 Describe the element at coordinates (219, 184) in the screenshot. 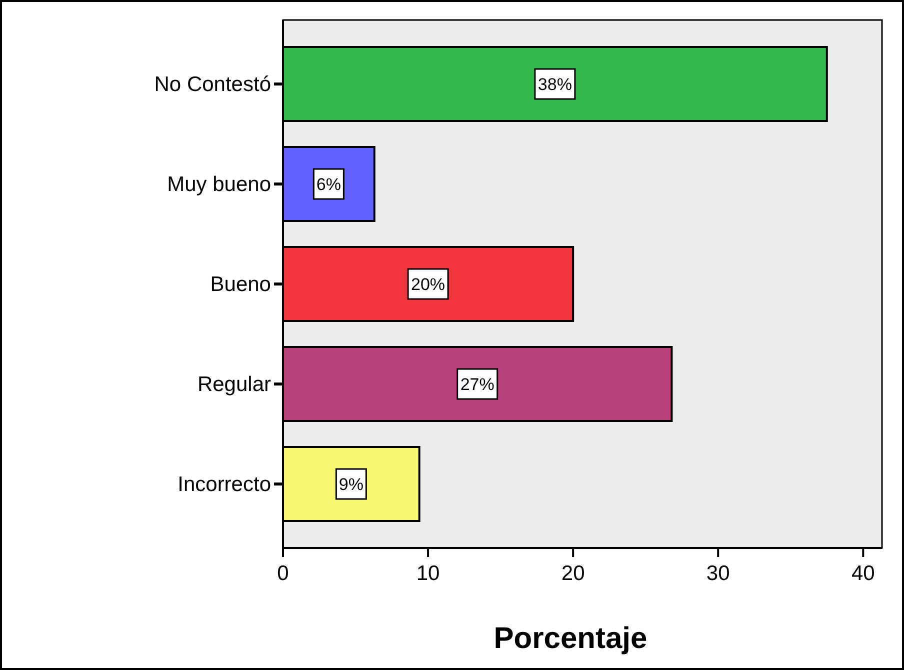

I see `y-tick-label: Muy bueno` at that location.